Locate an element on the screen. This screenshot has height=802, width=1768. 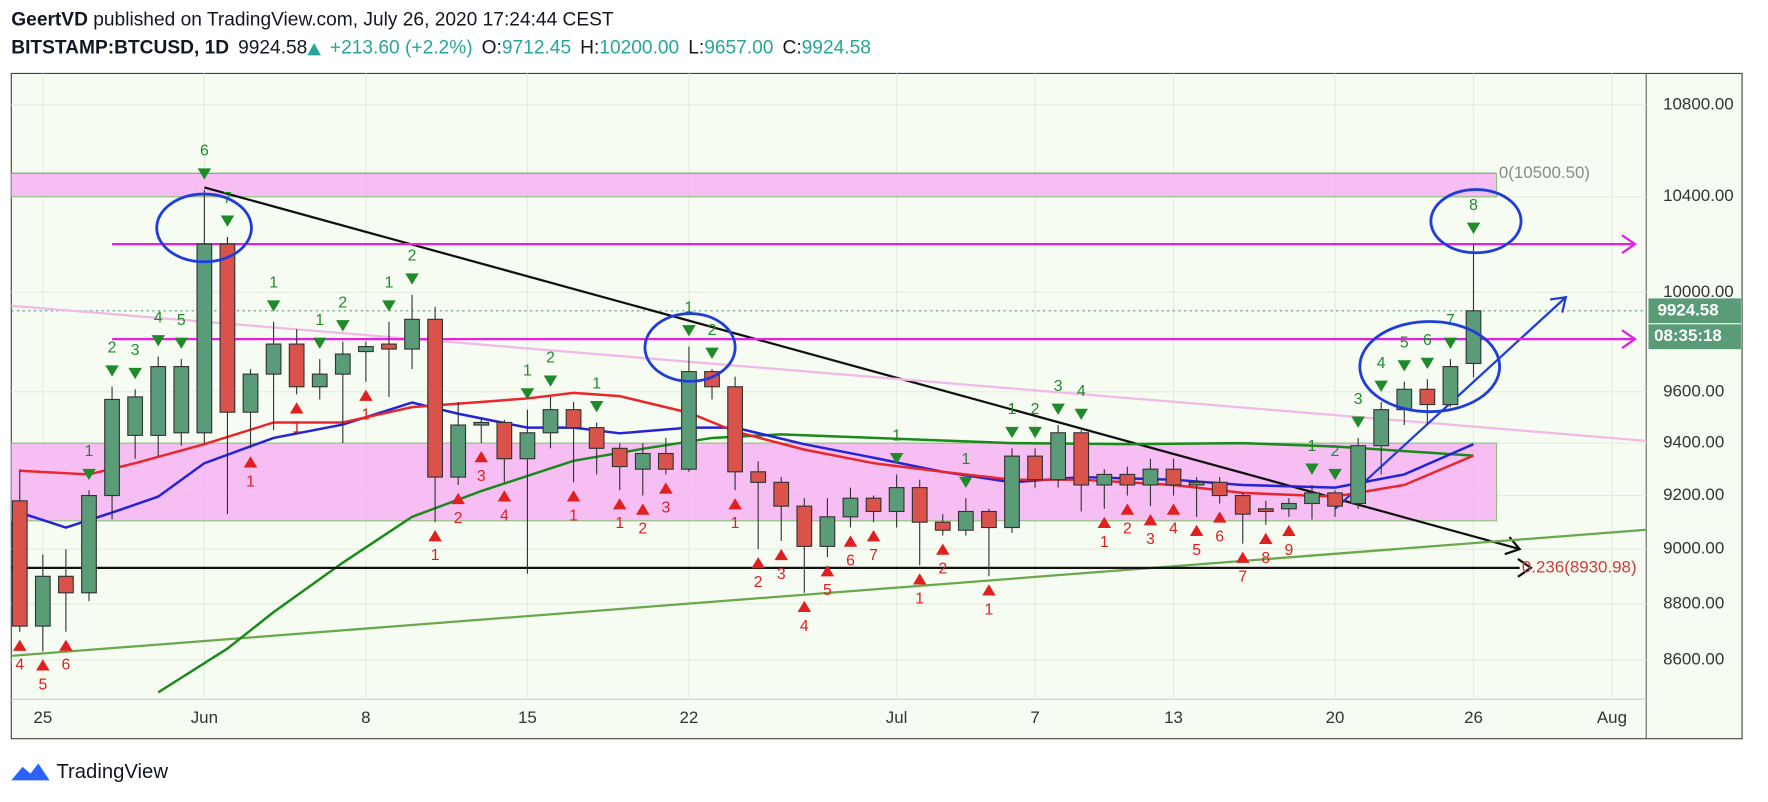
x-tick-label: 15 is located at coordinates (527, 717).